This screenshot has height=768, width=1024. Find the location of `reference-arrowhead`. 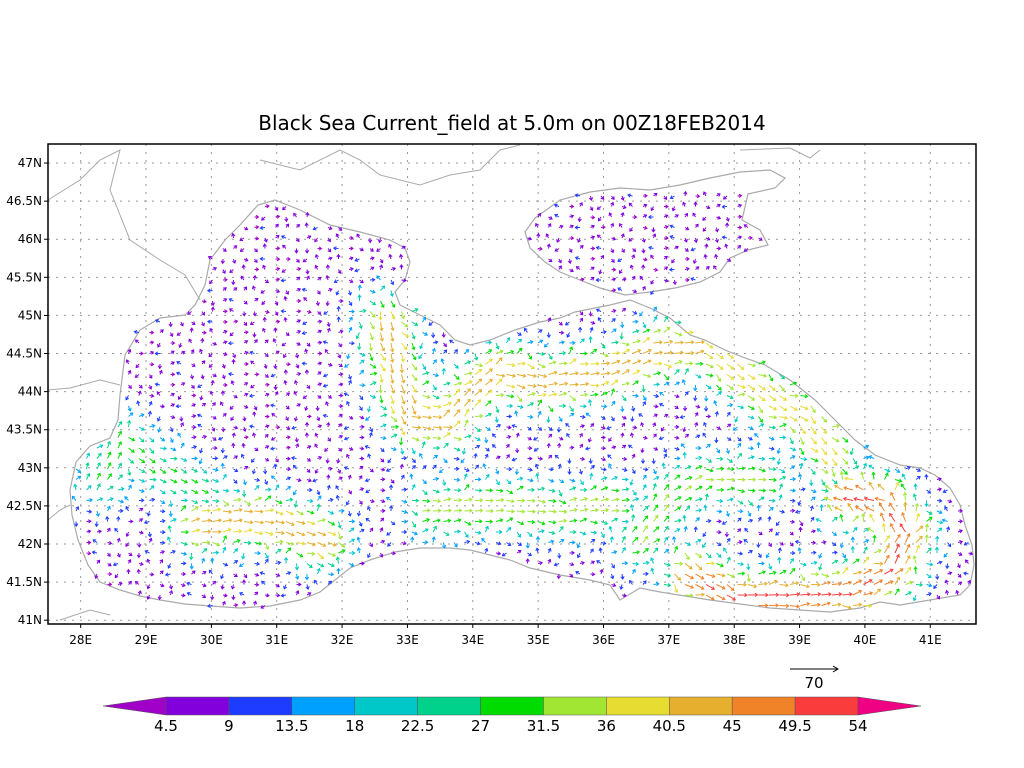

reference-arrowhead is located at coordinates (835, 669).